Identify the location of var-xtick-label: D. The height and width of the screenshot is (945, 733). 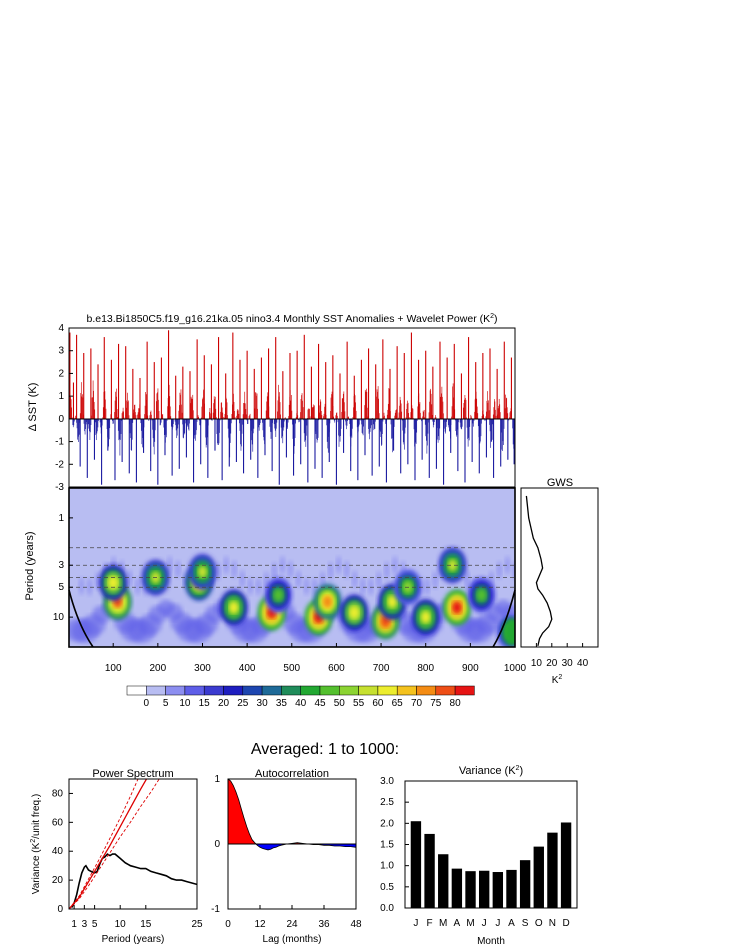
(565, 923).